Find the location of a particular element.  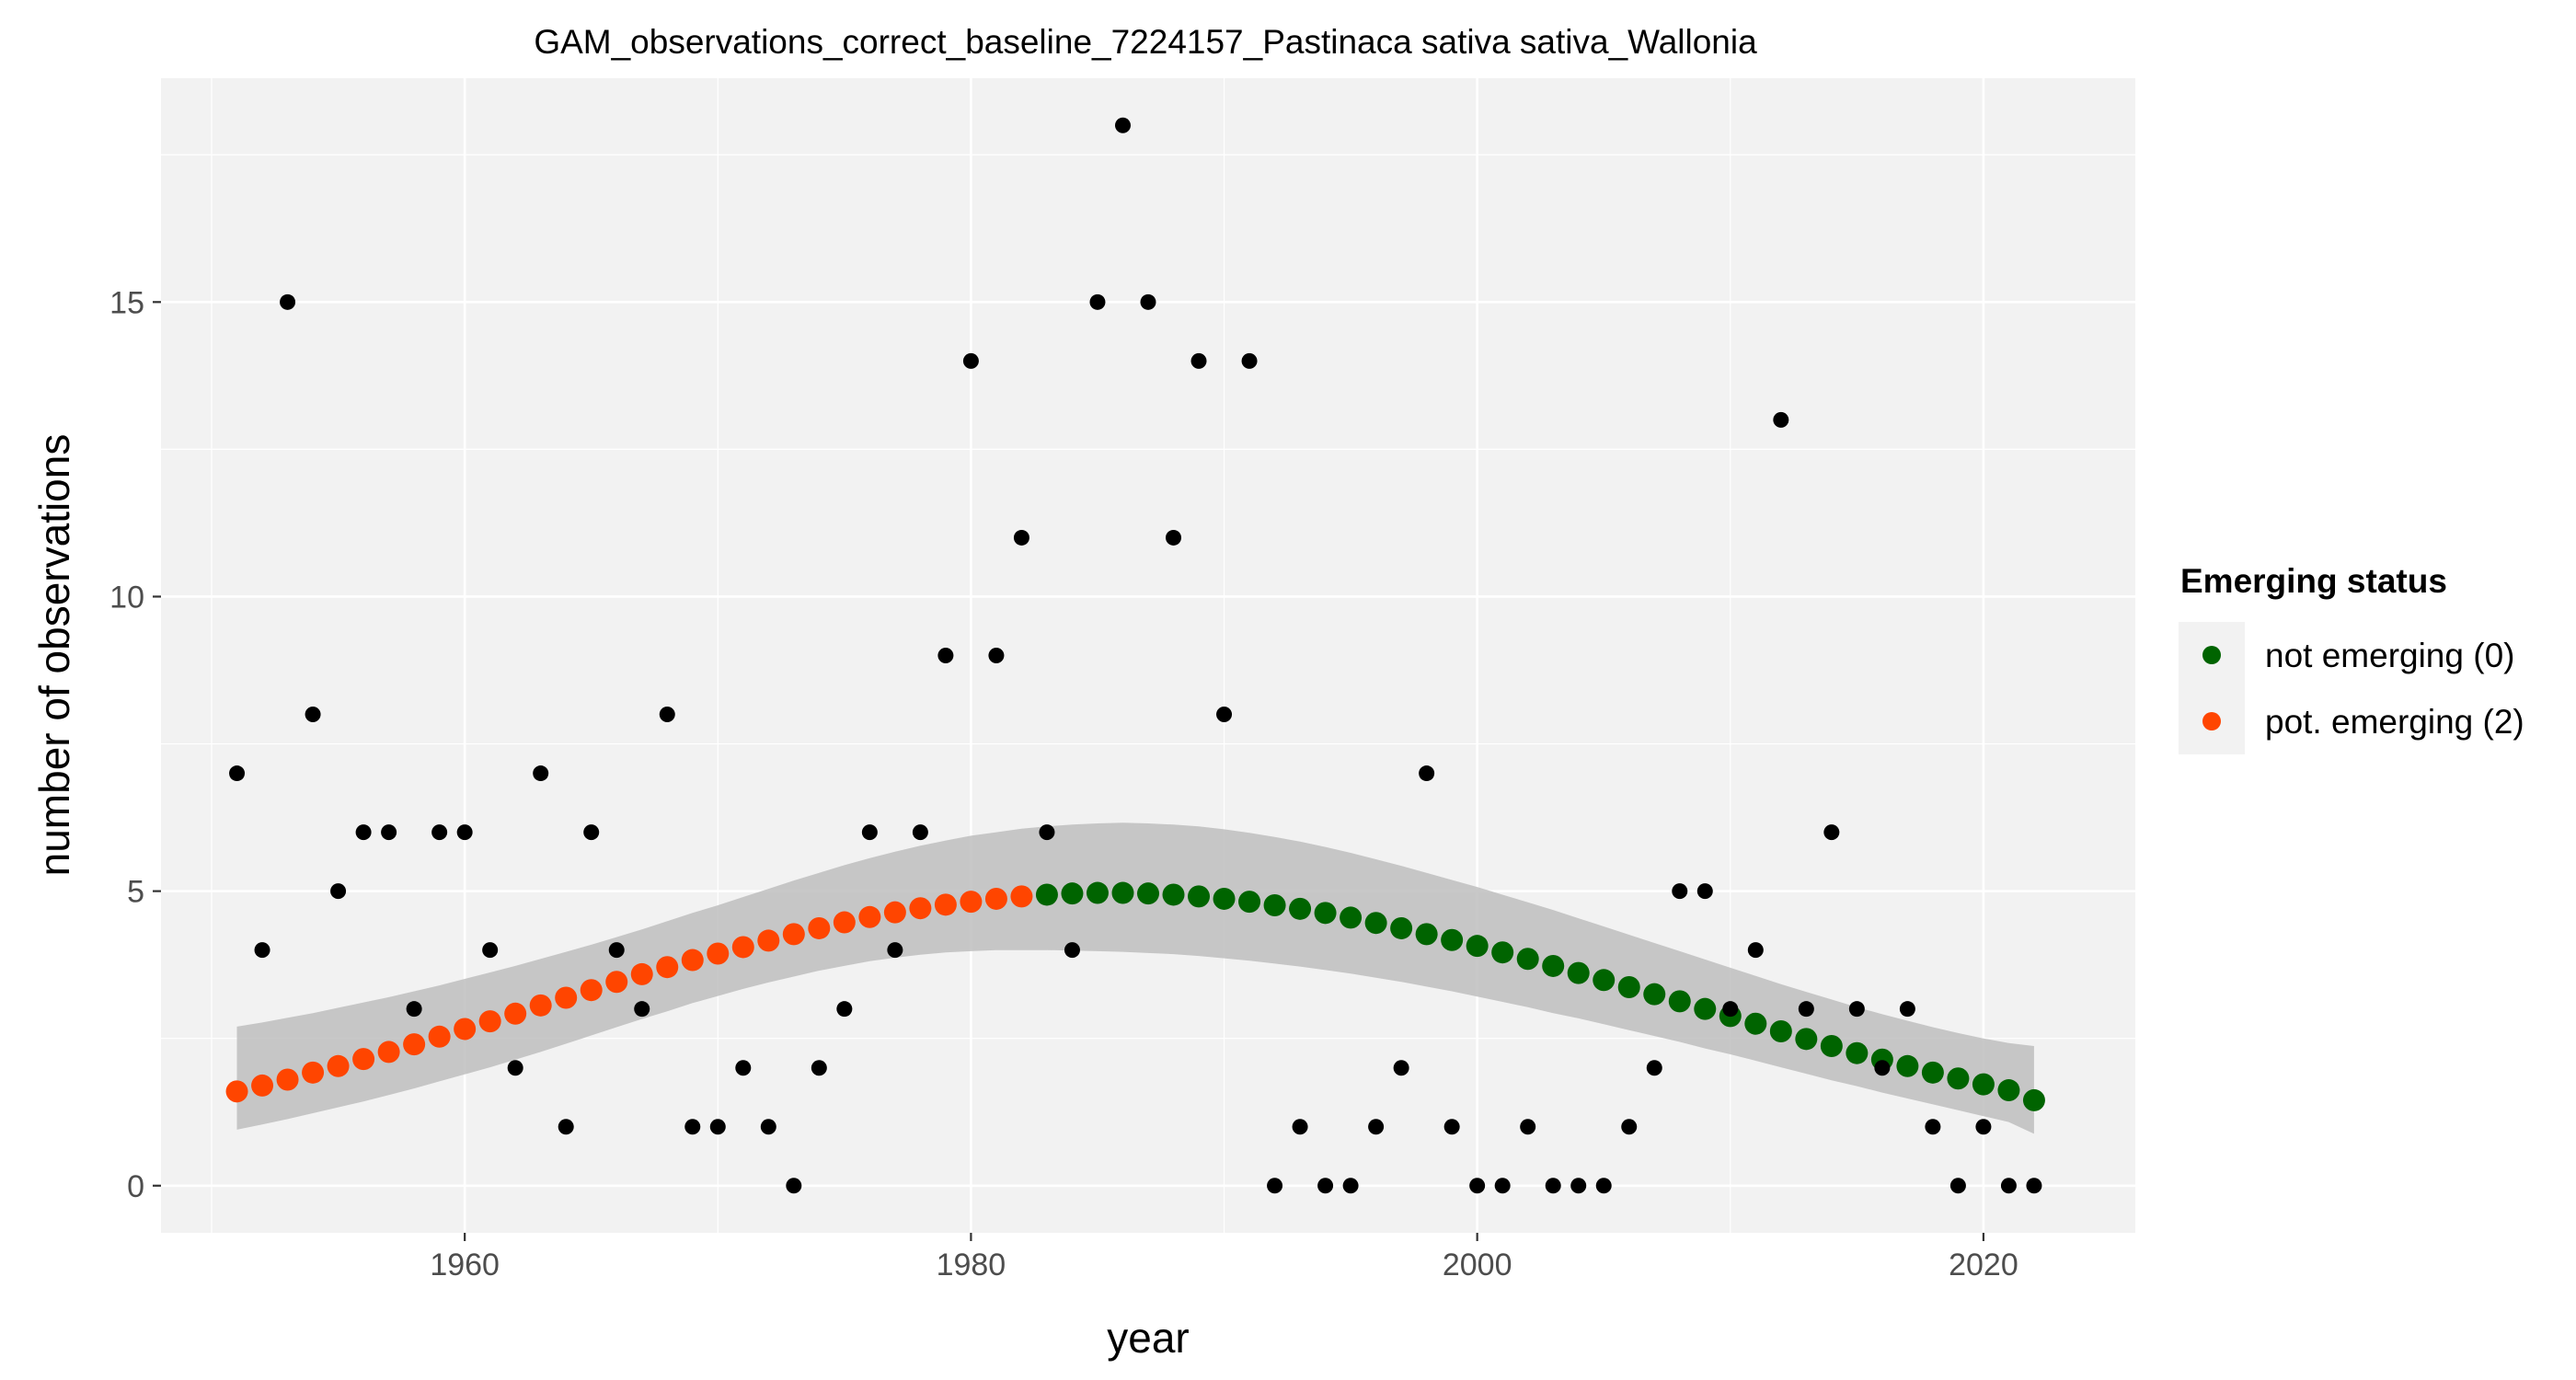

y-tick-label: 0 is located at coordinates (135, 1186).